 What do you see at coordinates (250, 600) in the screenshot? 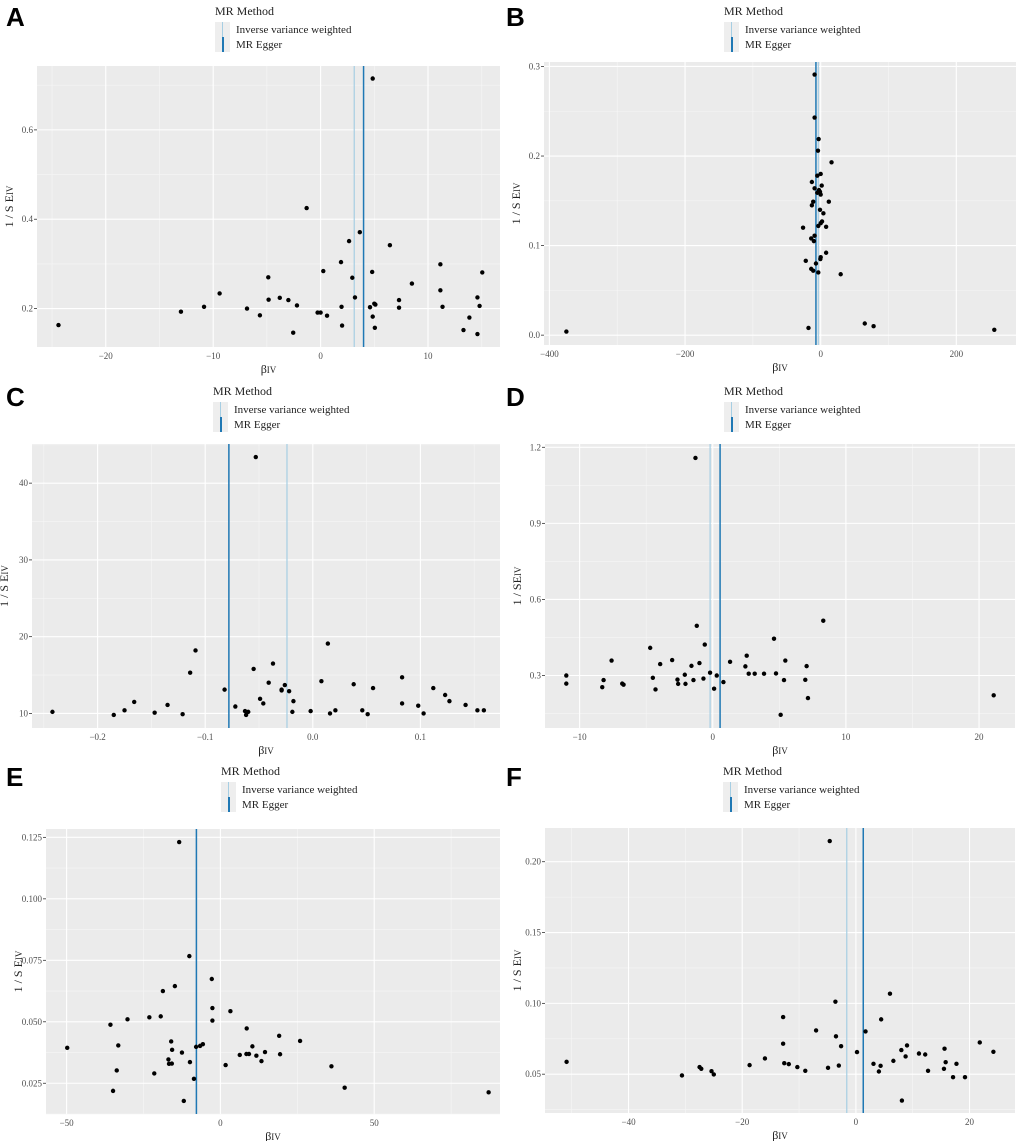
I see `plot-svg: −0.2−0.10.00.110203040βIV1 / S EIV` at bounding box center [250, 600].